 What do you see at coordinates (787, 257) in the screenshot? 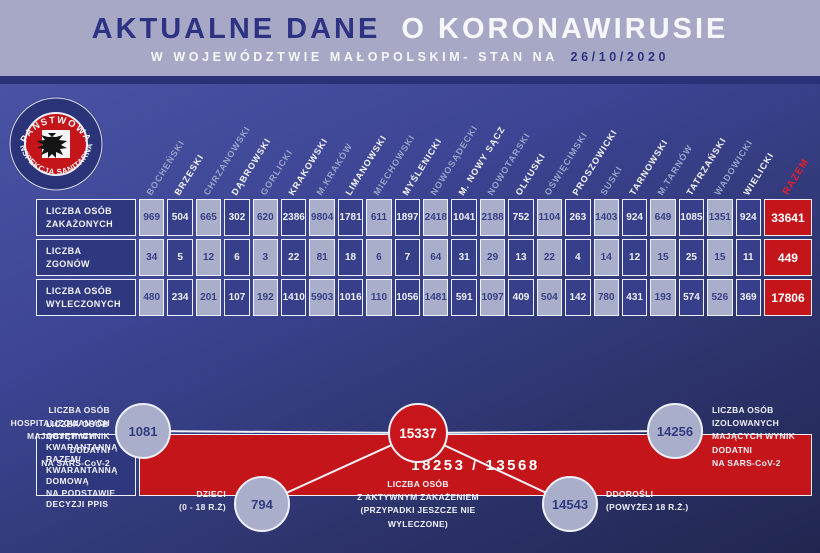
I see `row-total-cell: 449` at bounding box center [787, 257].